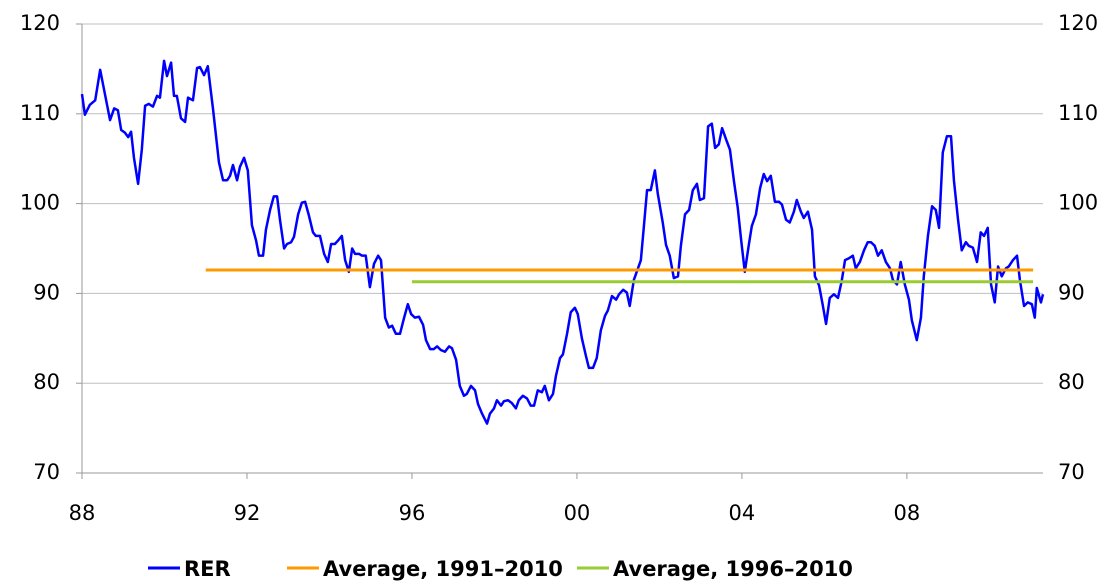  I want to click on y2-tick-label: 80, so click(1071, 382).